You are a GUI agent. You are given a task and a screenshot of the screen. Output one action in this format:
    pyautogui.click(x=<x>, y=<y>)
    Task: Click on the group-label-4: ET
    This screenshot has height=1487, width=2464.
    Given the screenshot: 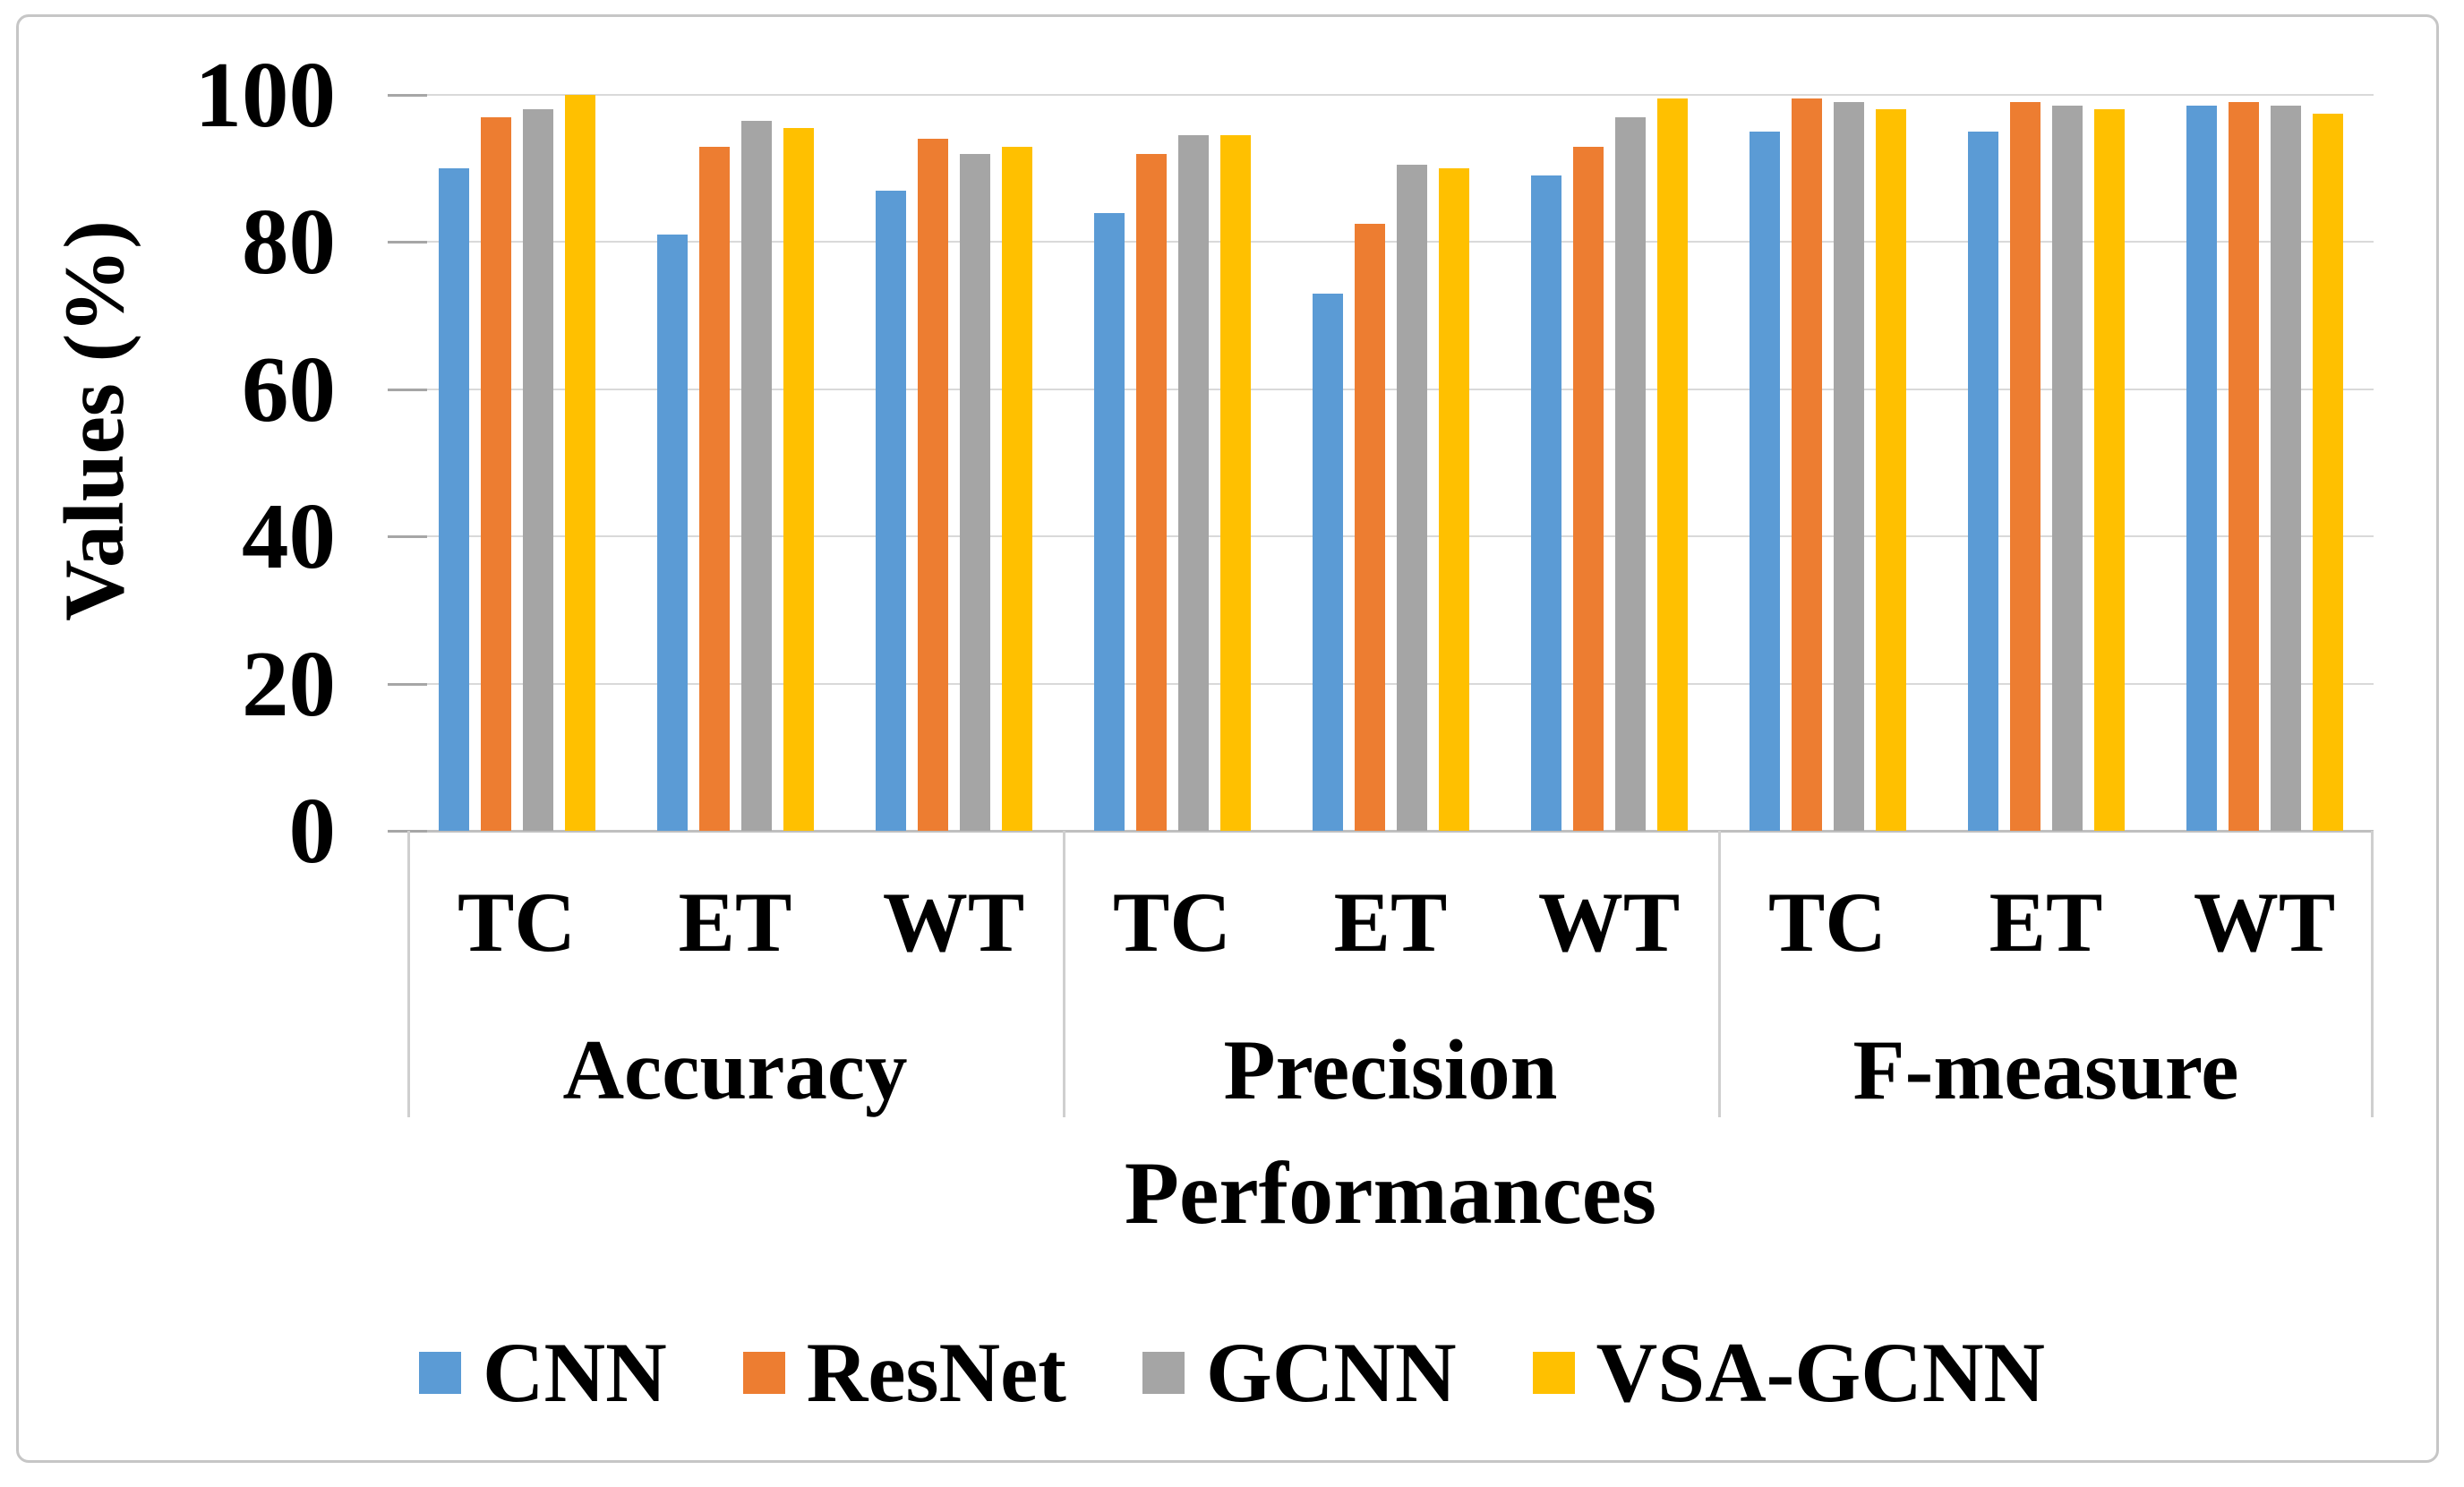 What is the action you would take?
    pyautogui.click(x=1390, y=923)
    